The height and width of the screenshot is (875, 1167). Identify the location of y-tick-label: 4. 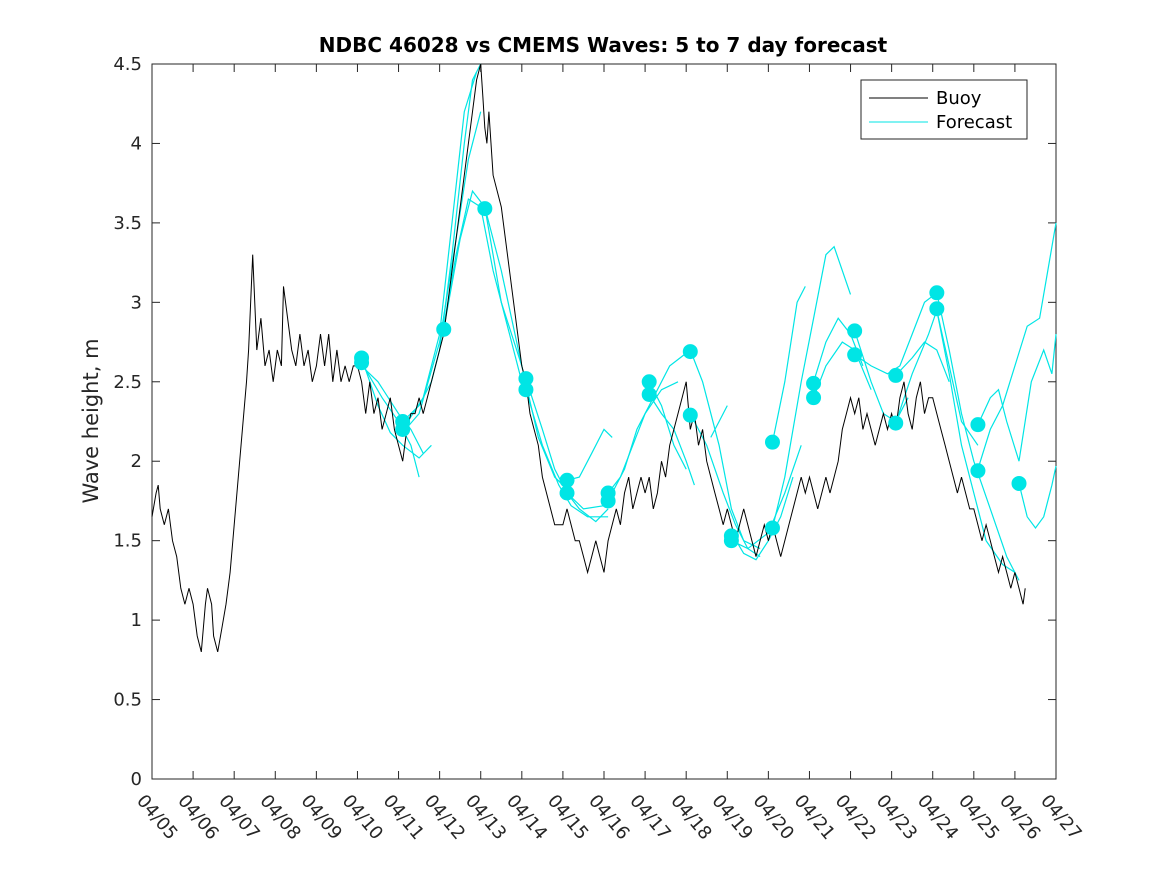
(136, 143).